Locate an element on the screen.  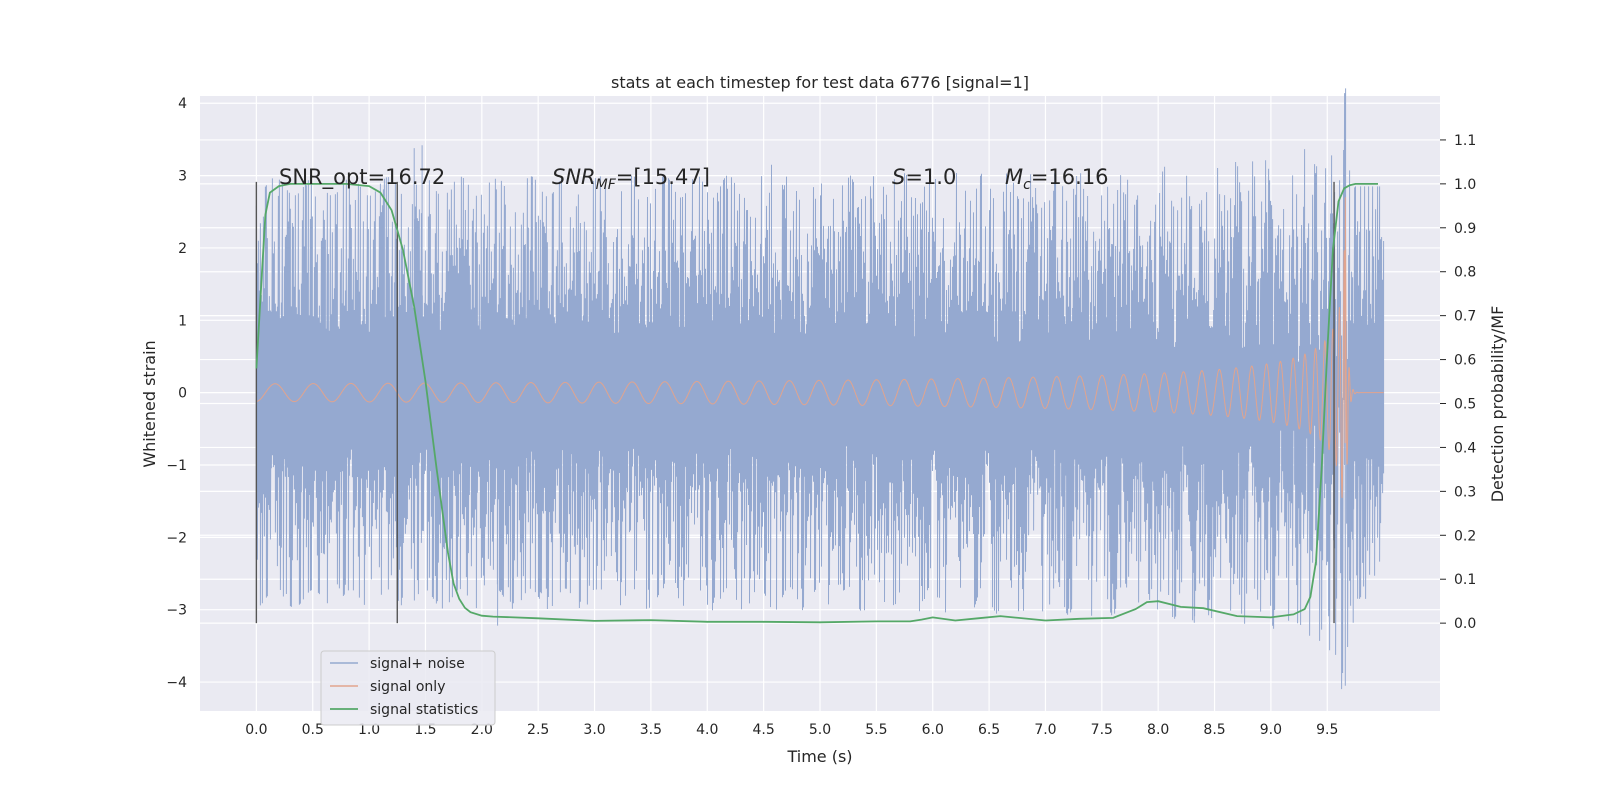
annotation-snr-mf-symbol: SNR is located at coordinates (574, 177).